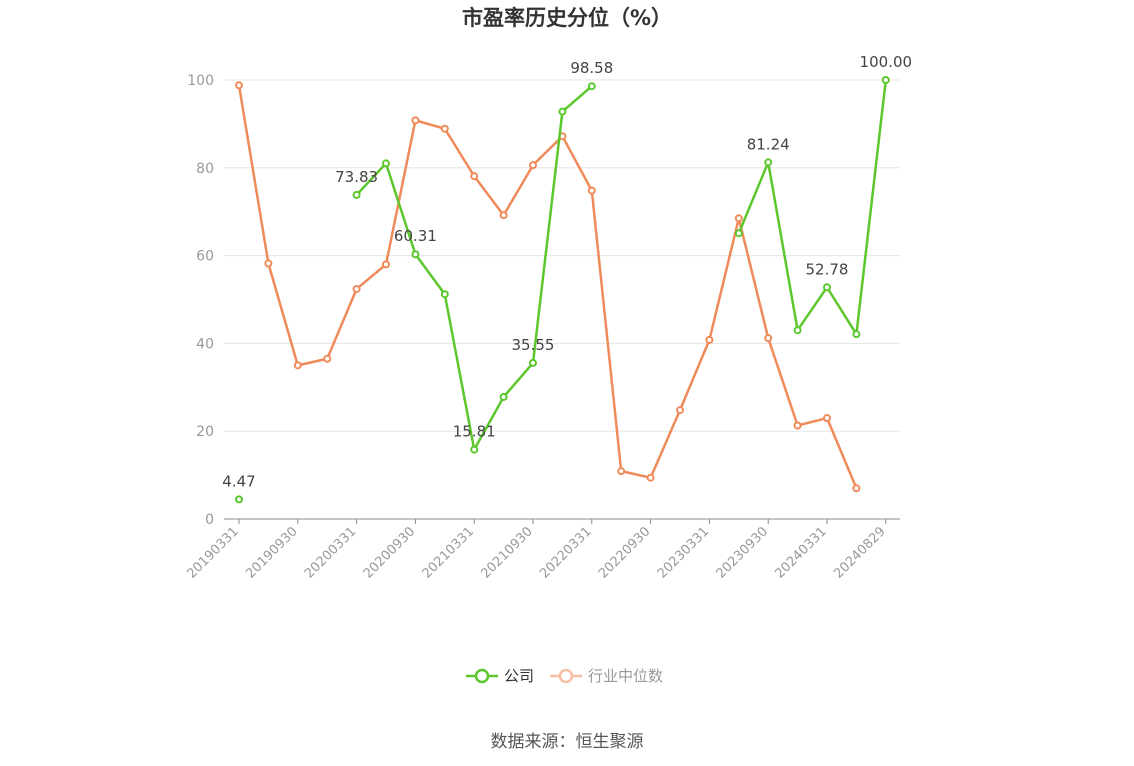 Image resolution: width=1134 pixels, height=766 pixels. What do you see at coordinates (567, 742) in the screenshot?
I see `source-text: 数据来源：恒生聚源` at bounding box center [567, 742].